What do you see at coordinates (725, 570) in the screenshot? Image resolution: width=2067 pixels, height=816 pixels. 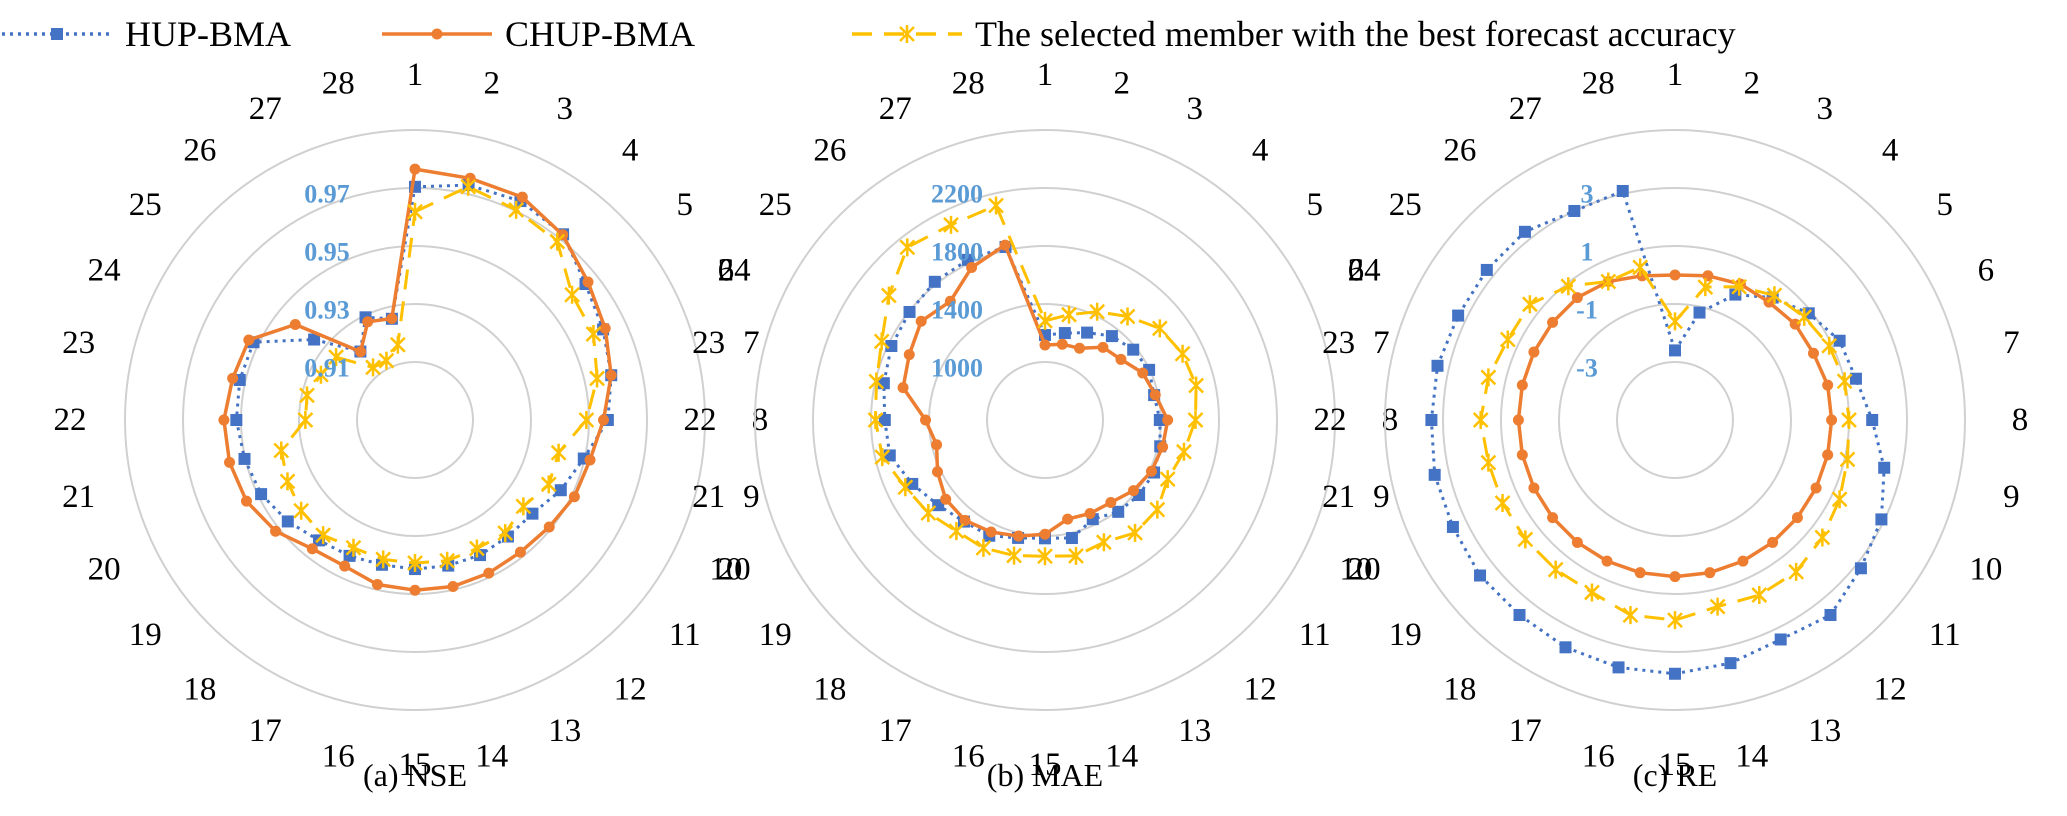 I see `category-label: 10` at bounding box center [725, 570].